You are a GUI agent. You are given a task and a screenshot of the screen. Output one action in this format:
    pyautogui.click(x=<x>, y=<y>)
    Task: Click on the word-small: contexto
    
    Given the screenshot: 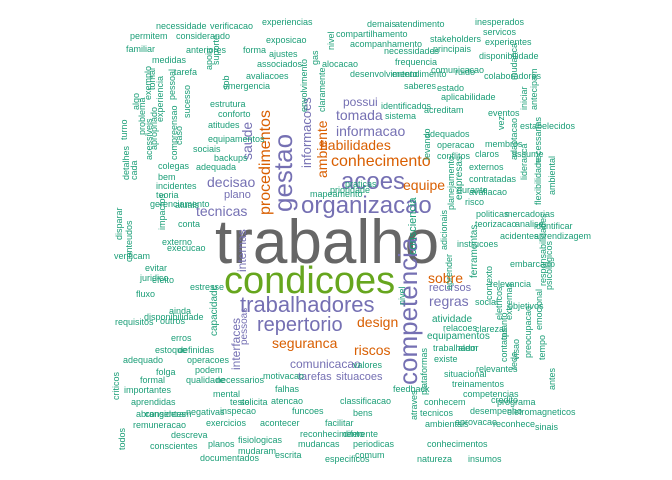 What is the action you would take?
    pyautogui.click(x=489, y=282)
    